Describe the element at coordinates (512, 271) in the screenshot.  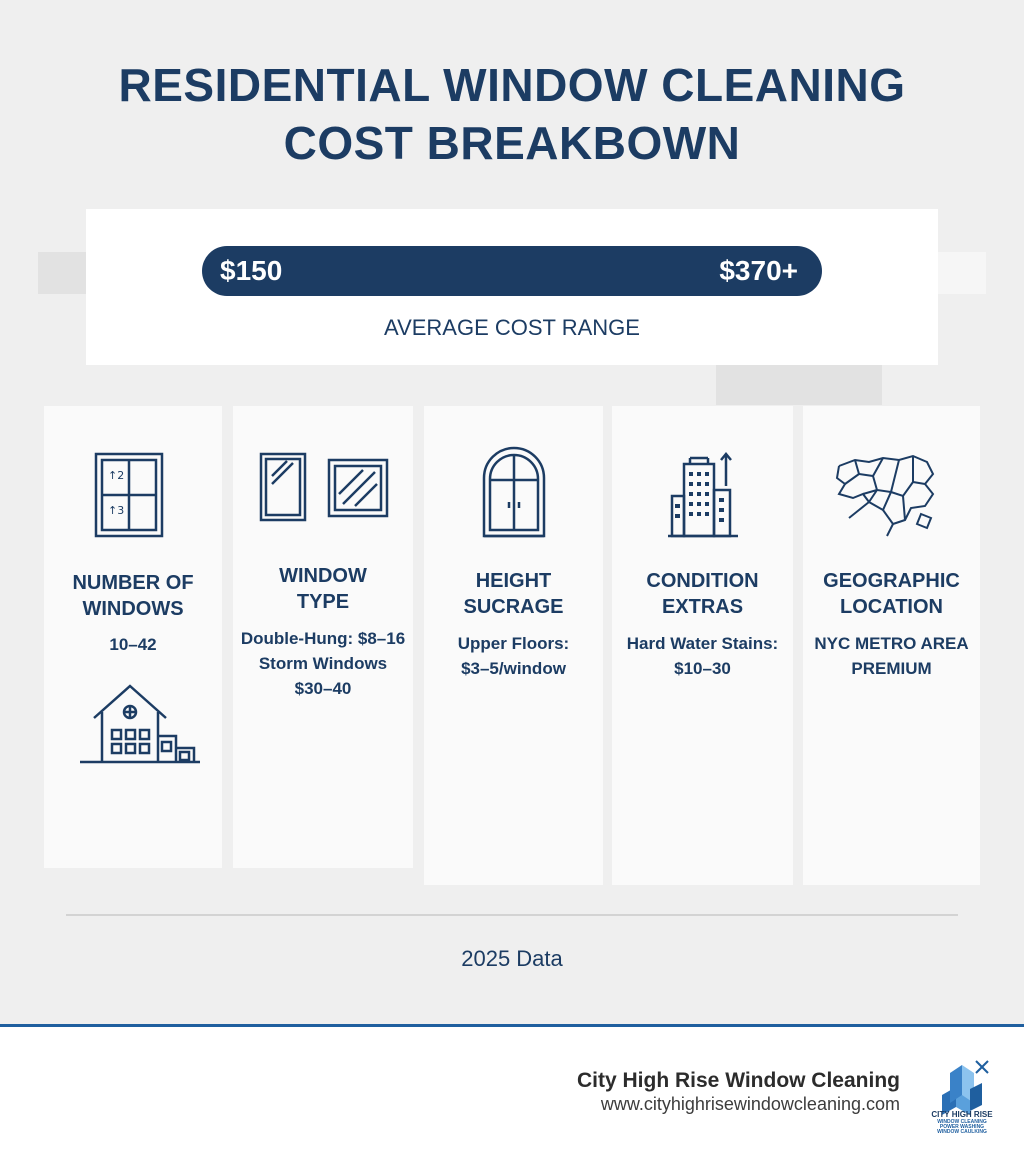
I see `cost-range-bar: $150 $370+` at that location.